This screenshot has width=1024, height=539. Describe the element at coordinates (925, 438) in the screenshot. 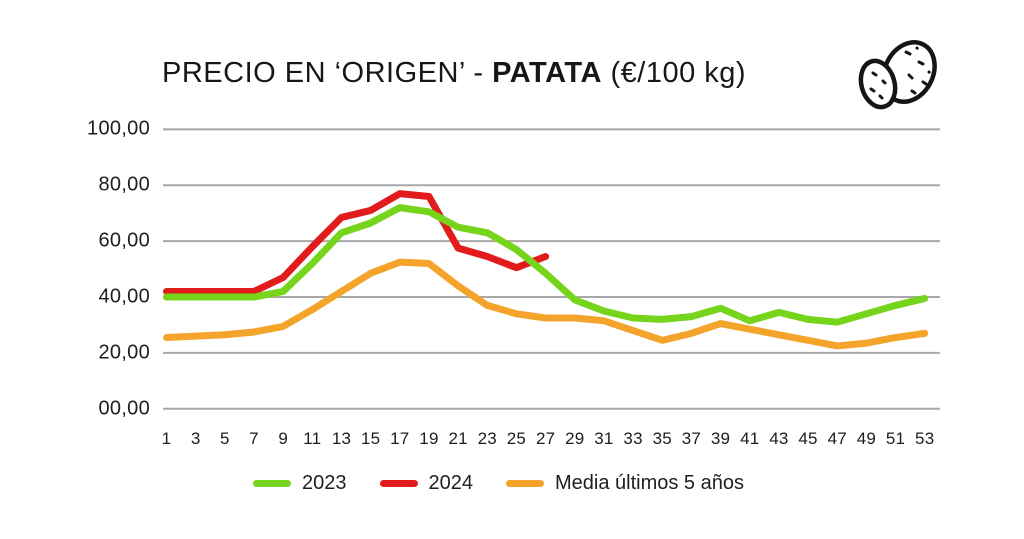

I see `x-tick-label: 53` at that location.